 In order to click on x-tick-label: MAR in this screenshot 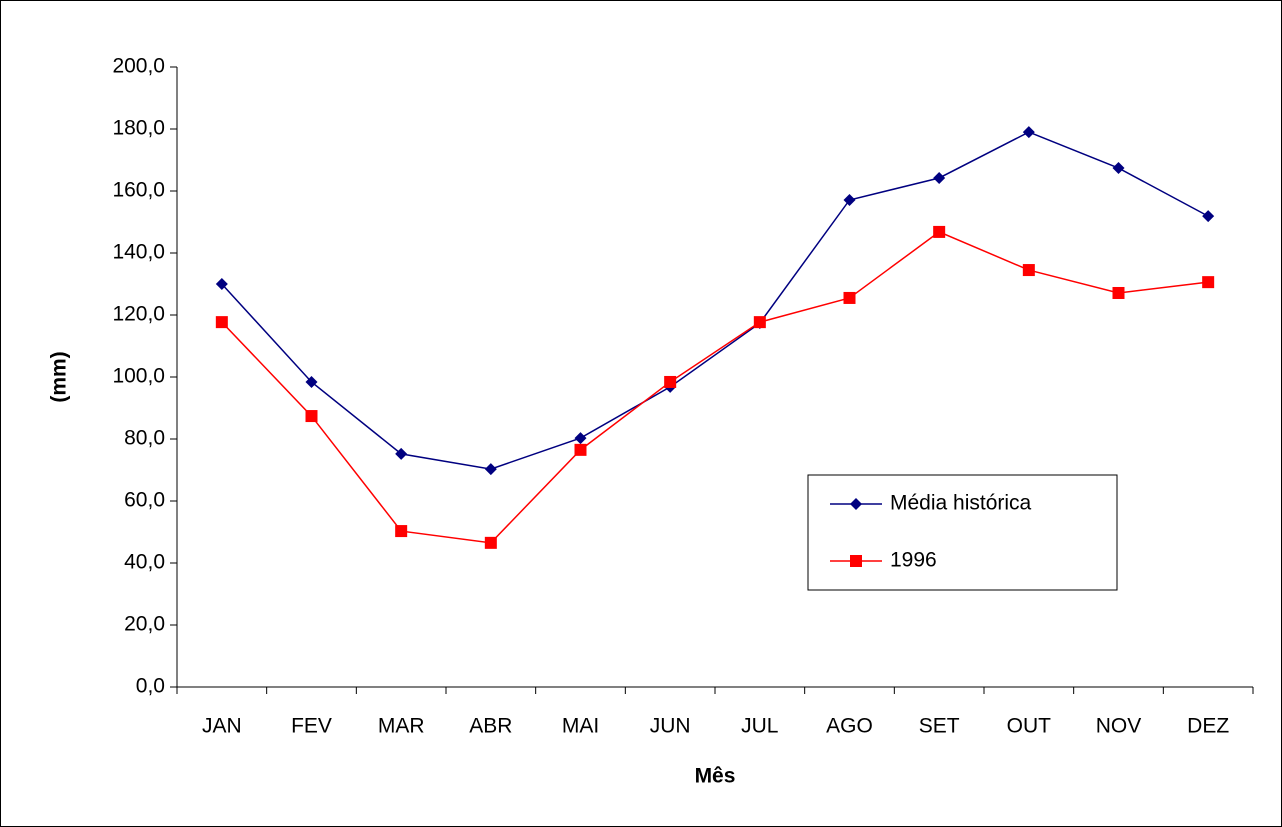, I will do `click(401, 726)`.